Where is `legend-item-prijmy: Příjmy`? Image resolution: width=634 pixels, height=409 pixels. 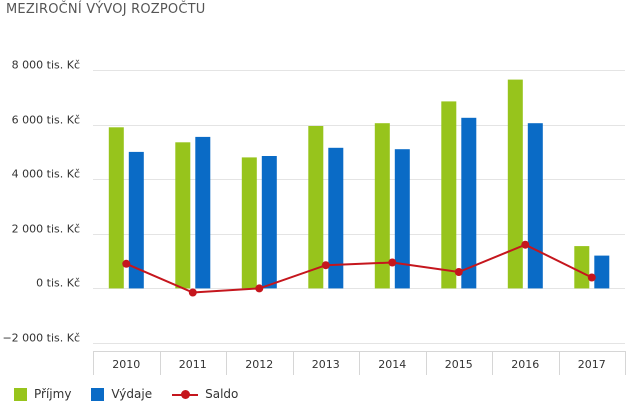
legend-item-prijmy: Příjmy is located at coordinates (42, 394).